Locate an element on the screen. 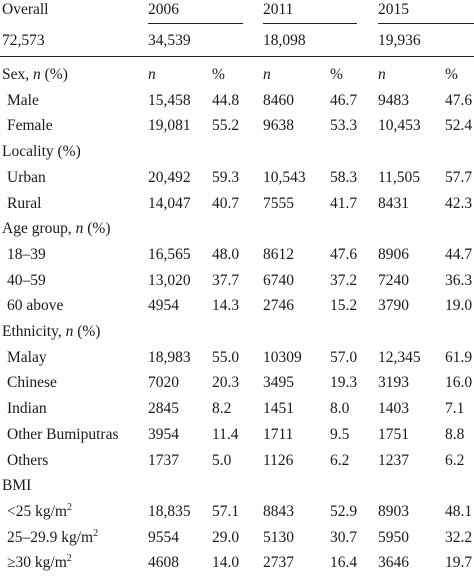 The image size is (474, 578). value-n: 3193 is located at coordinates (393, 383).